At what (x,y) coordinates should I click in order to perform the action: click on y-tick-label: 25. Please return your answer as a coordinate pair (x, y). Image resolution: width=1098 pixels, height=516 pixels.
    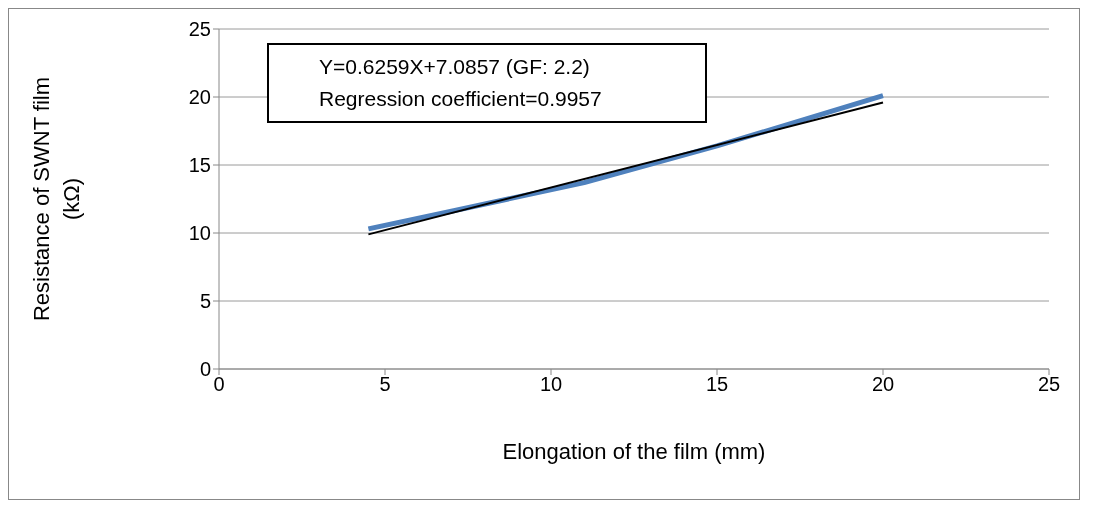
    Looking at the image, I should click on (199, 29).